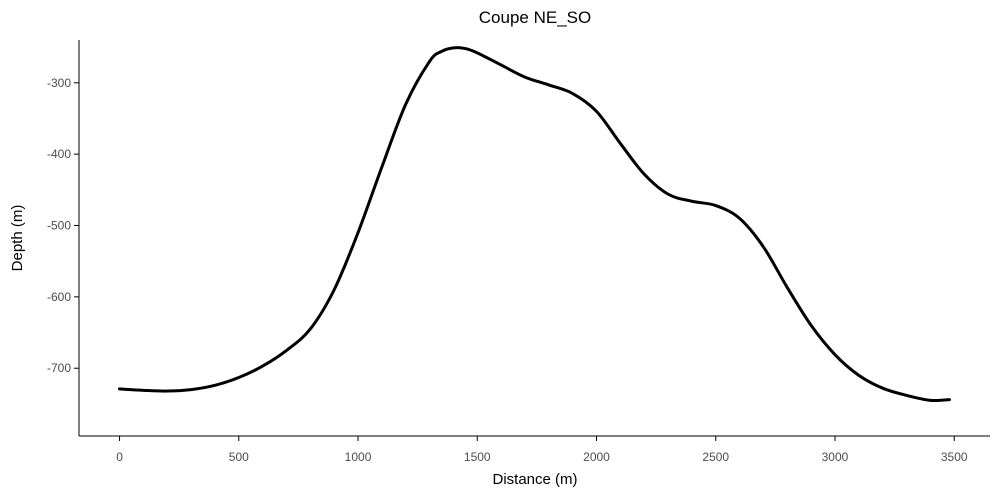  Describe the element at coordinates (59, 83) in the screenshot. I see `y-tick-label: -300` at that location.